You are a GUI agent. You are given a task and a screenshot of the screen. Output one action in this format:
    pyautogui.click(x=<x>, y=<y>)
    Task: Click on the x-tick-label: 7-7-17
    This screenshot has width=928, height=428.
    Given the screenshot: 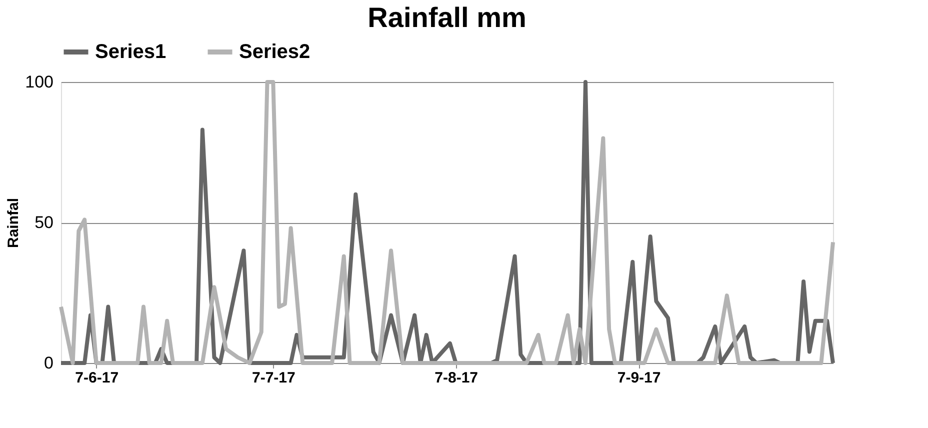 What is the action you would take?
    pyautogui.click(x=274, y=378)
    